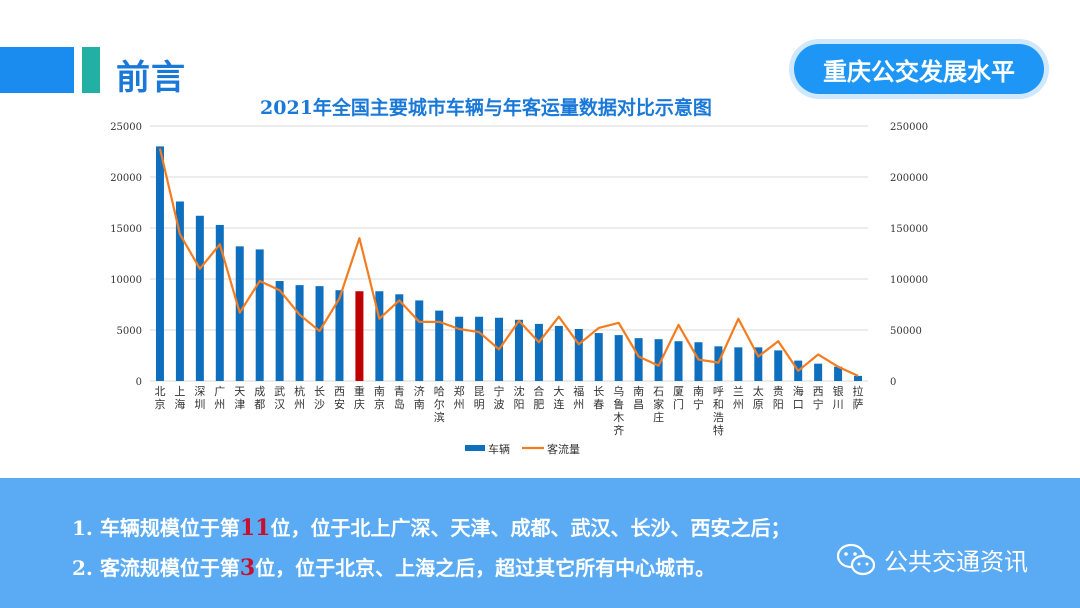  Describe the element at coordinates (439, 391) in the screenshot. I see `x-tick-label: 哈` at that location.